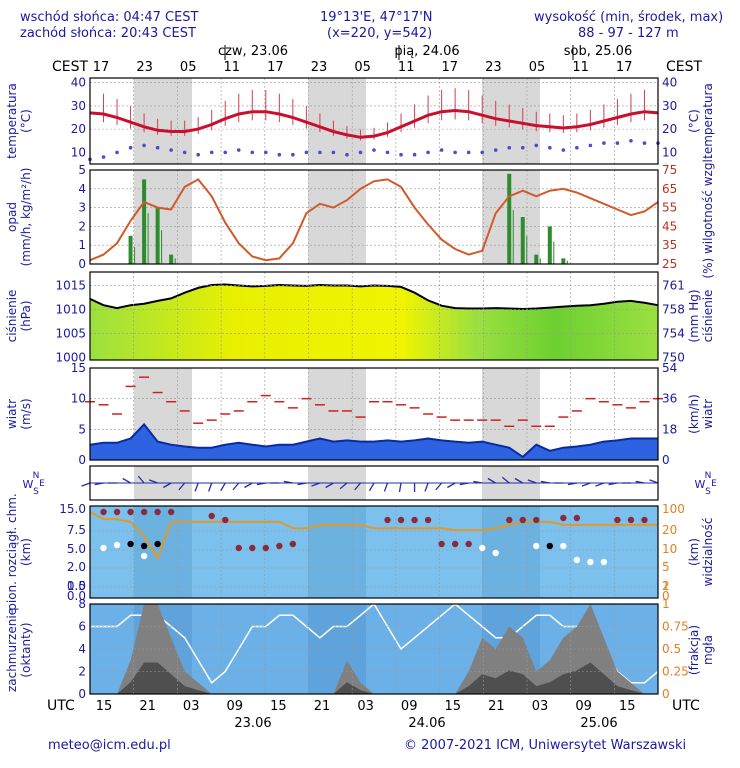  I want to click on visibility-tick-label: 0, so click(666, 596).